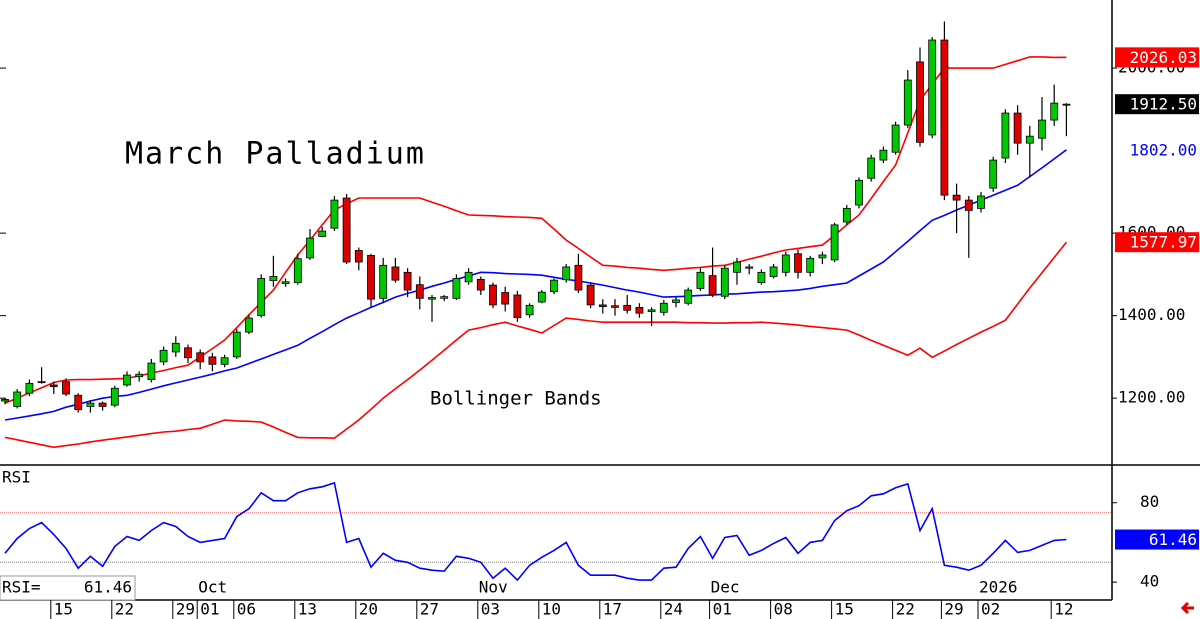  What do you see at coordinates (493, 587) in the screenshot?
I see `period-label: Nov` at bounding box center [493, 587].